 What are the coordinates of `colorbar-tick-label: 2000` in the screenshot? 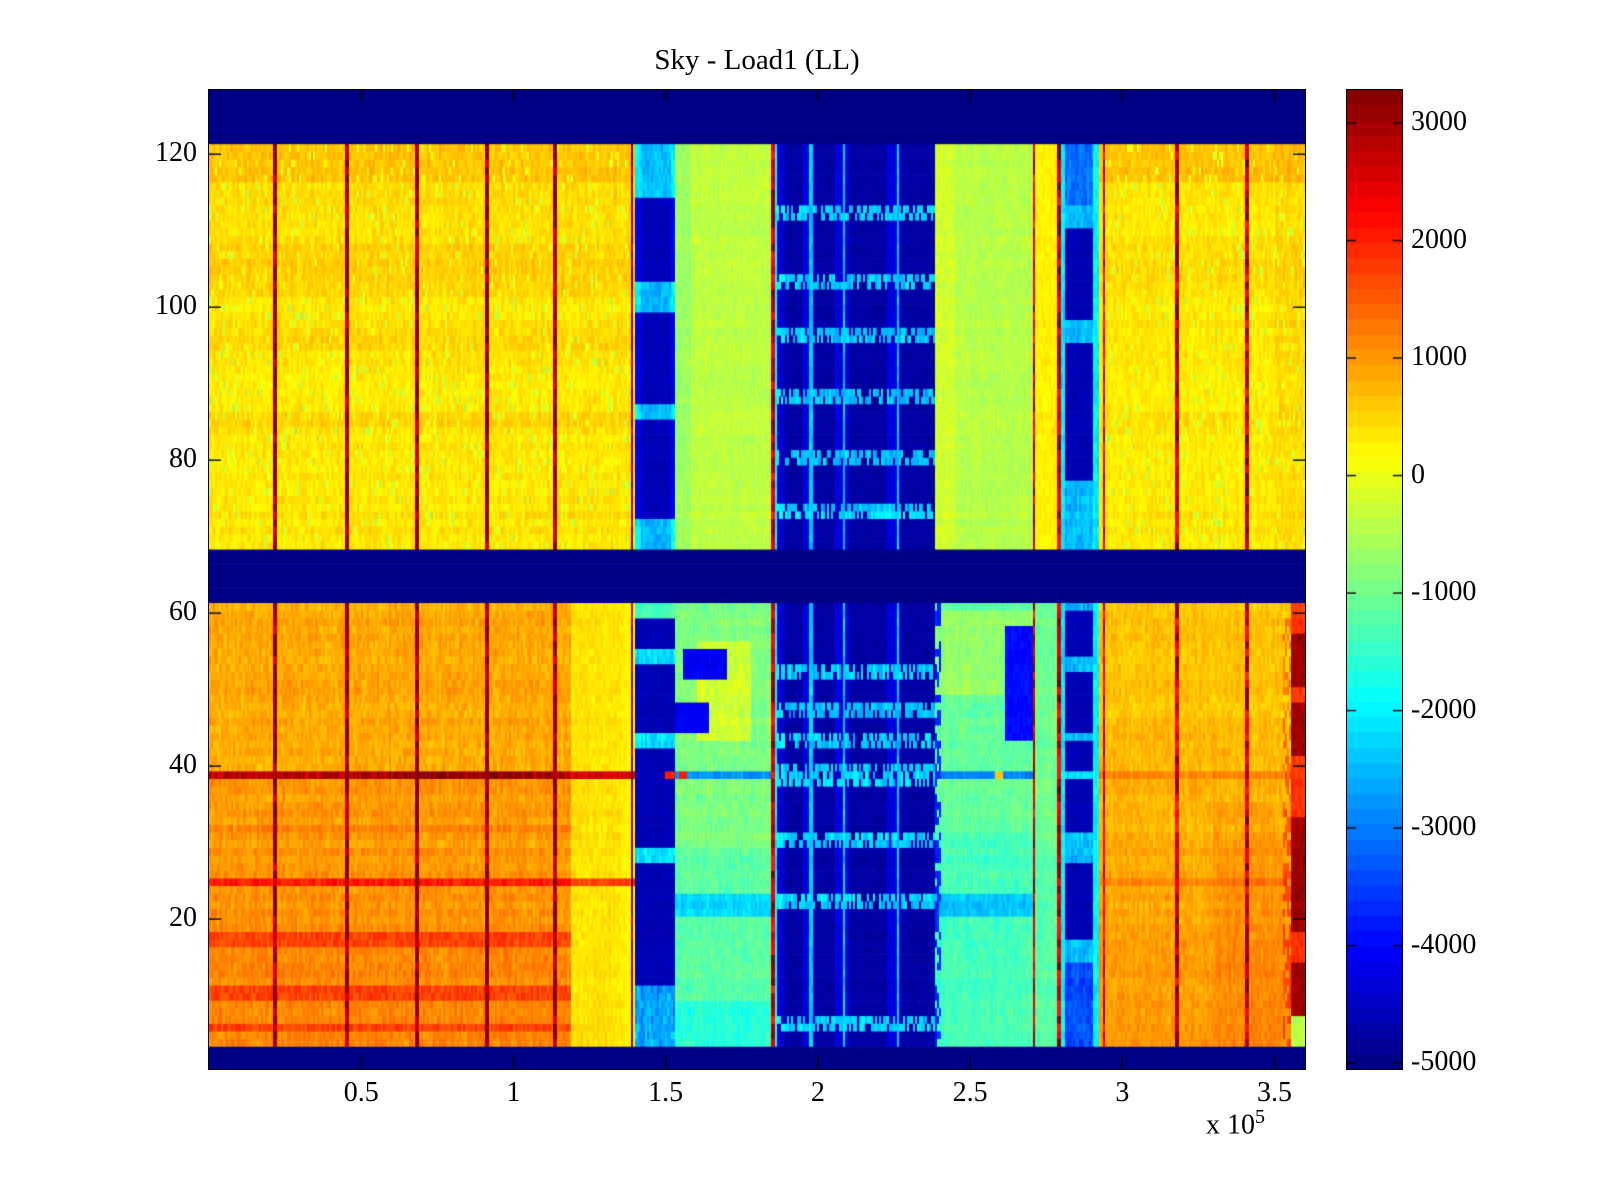 It's located at (1439, 239).